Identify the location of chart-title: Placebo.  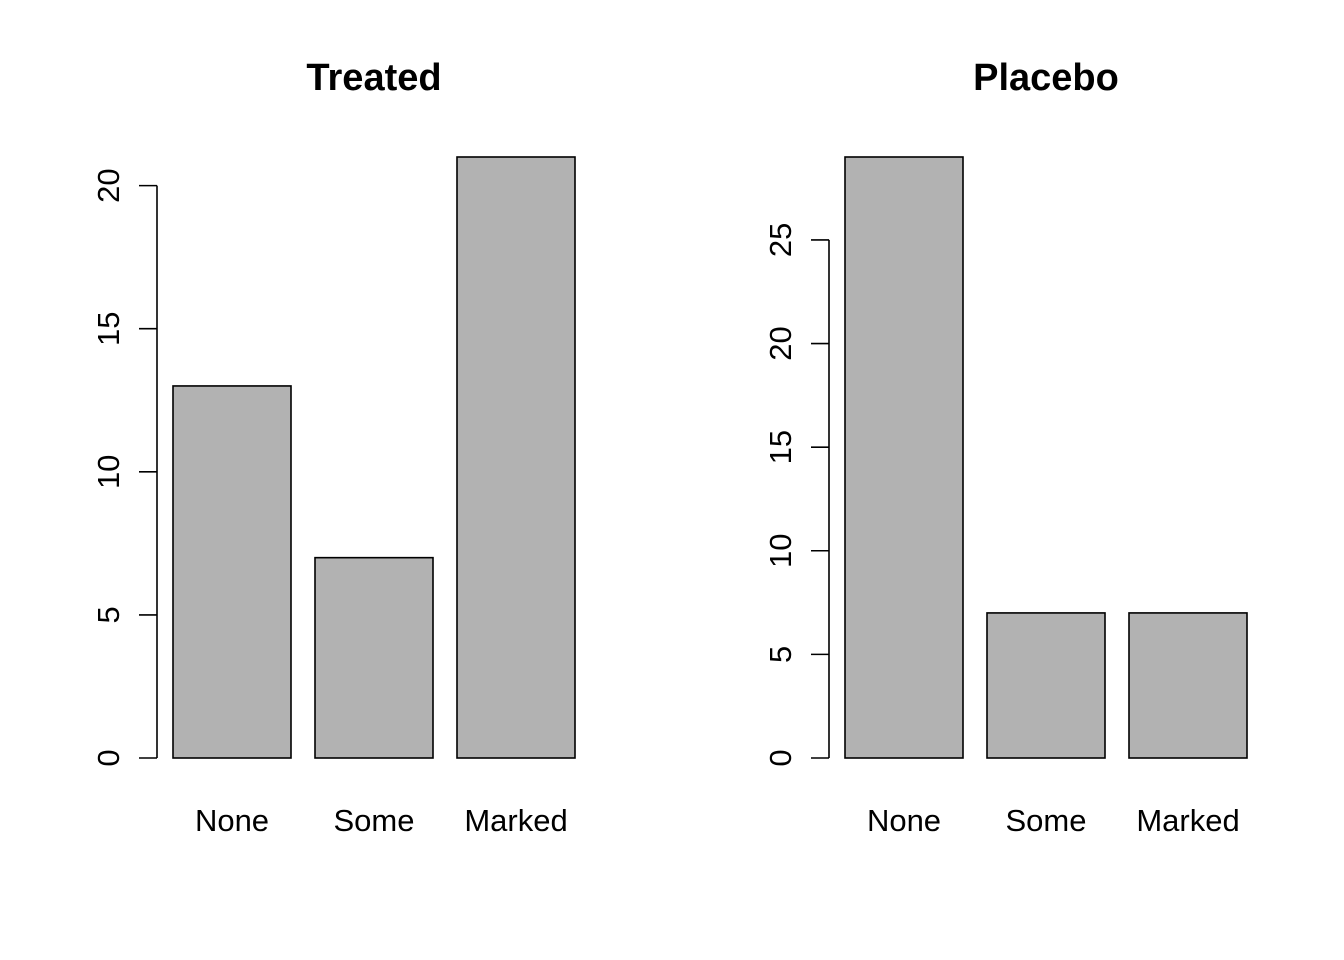
(1046, 78).